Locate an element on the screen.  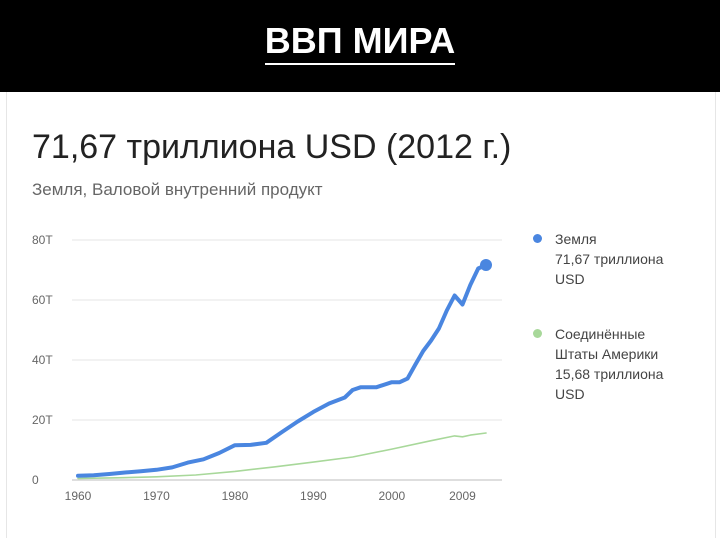
slide-title-text: ВВП МИРА is located at coordinates (360, 42).